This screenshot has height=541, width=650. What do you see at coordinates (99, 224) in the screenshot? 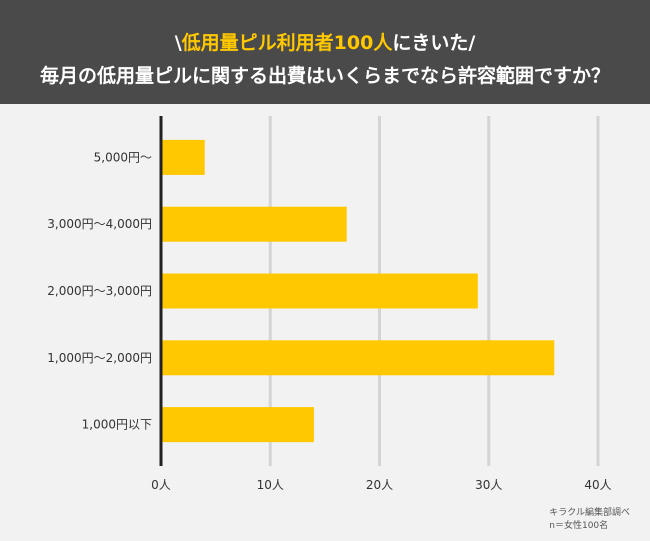
I see `category-label: 3,000円〜4,000円` at bounding box center [99, 224].